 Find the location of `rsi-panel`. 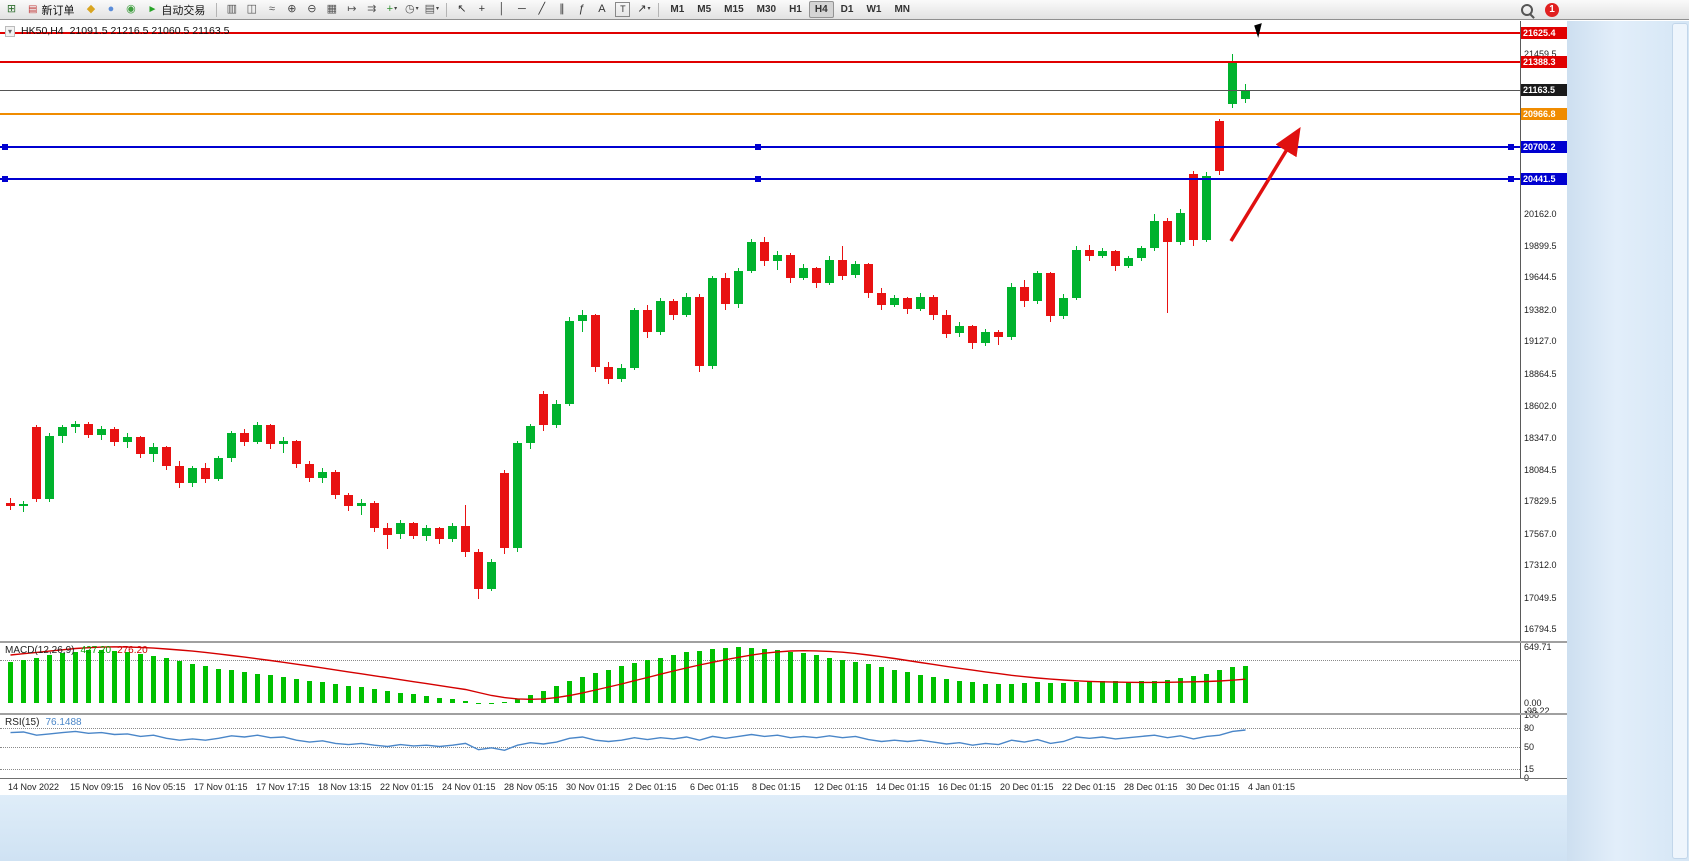

rsi-panel is located at coordinates (760, 746).